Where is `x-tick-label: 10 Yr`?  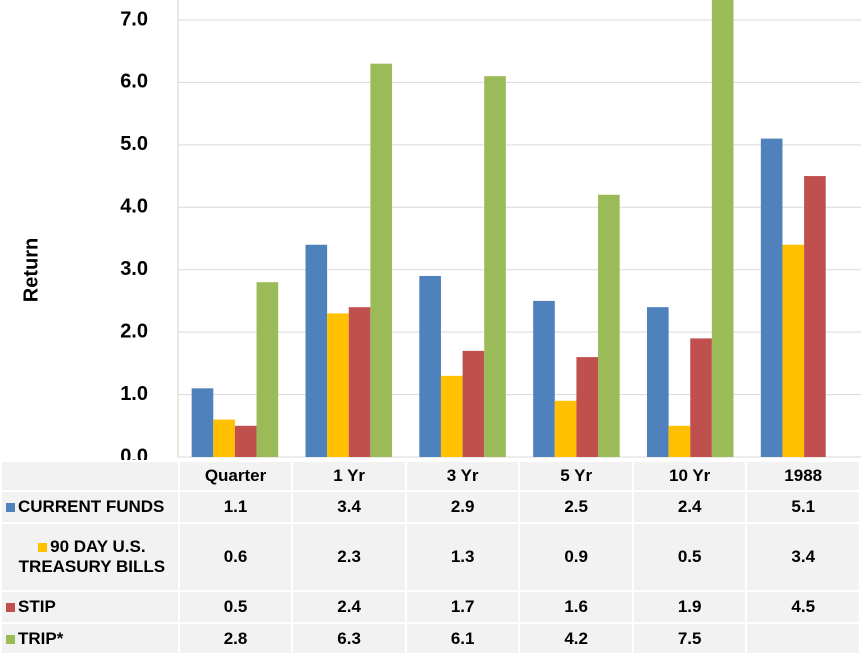
x-tick-label: 10 Yr is located at coordinates (689, 476).